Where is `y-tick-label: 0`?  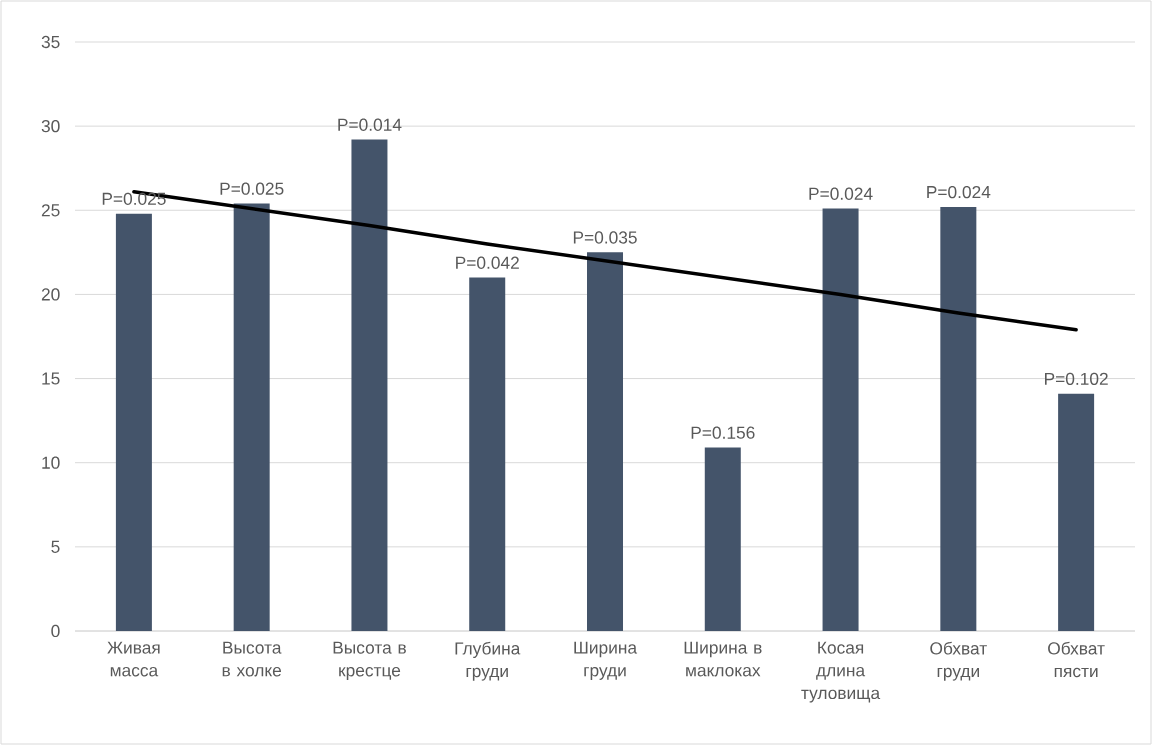 y-tick-label: 0 is located at coordinates (55, 631).